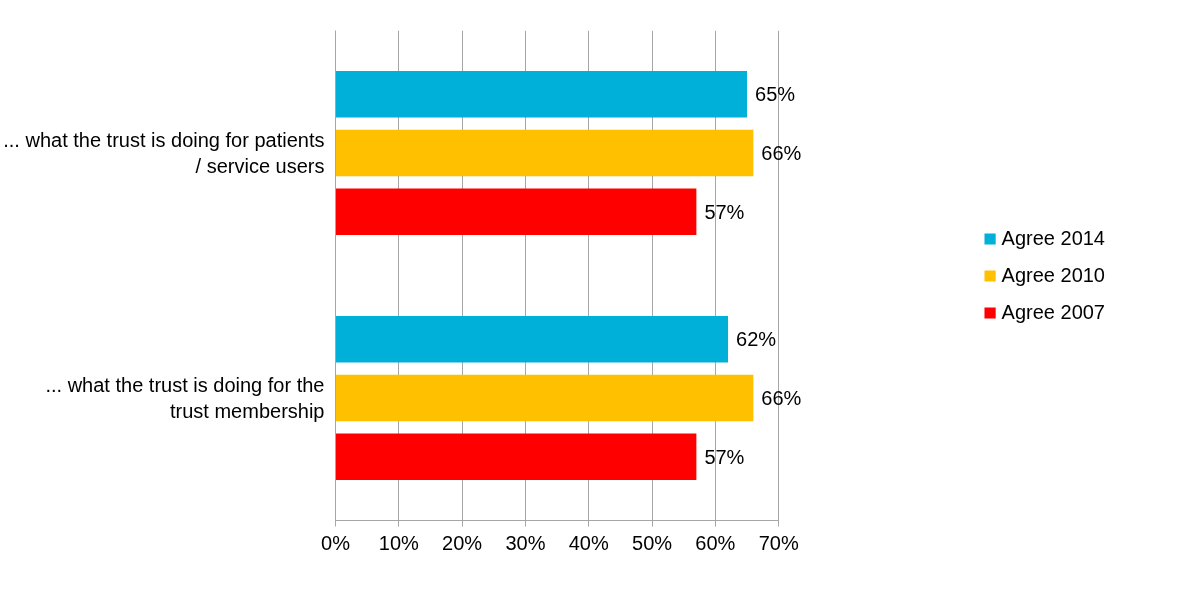  What do you see at coordinates (652, 542) in the screenshot?
I see `x-tick-label: 50%` at bounding box center [652, 542].